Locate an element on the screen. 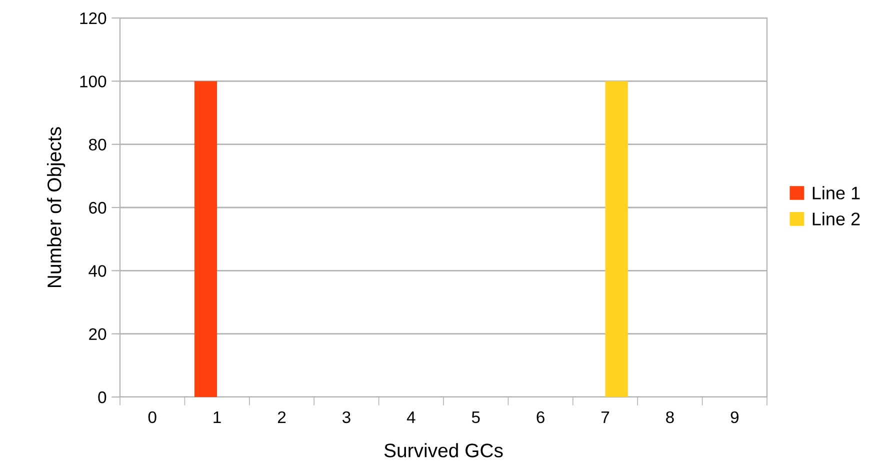  x-tick-label: 5 is located at coordinates (476, 418).